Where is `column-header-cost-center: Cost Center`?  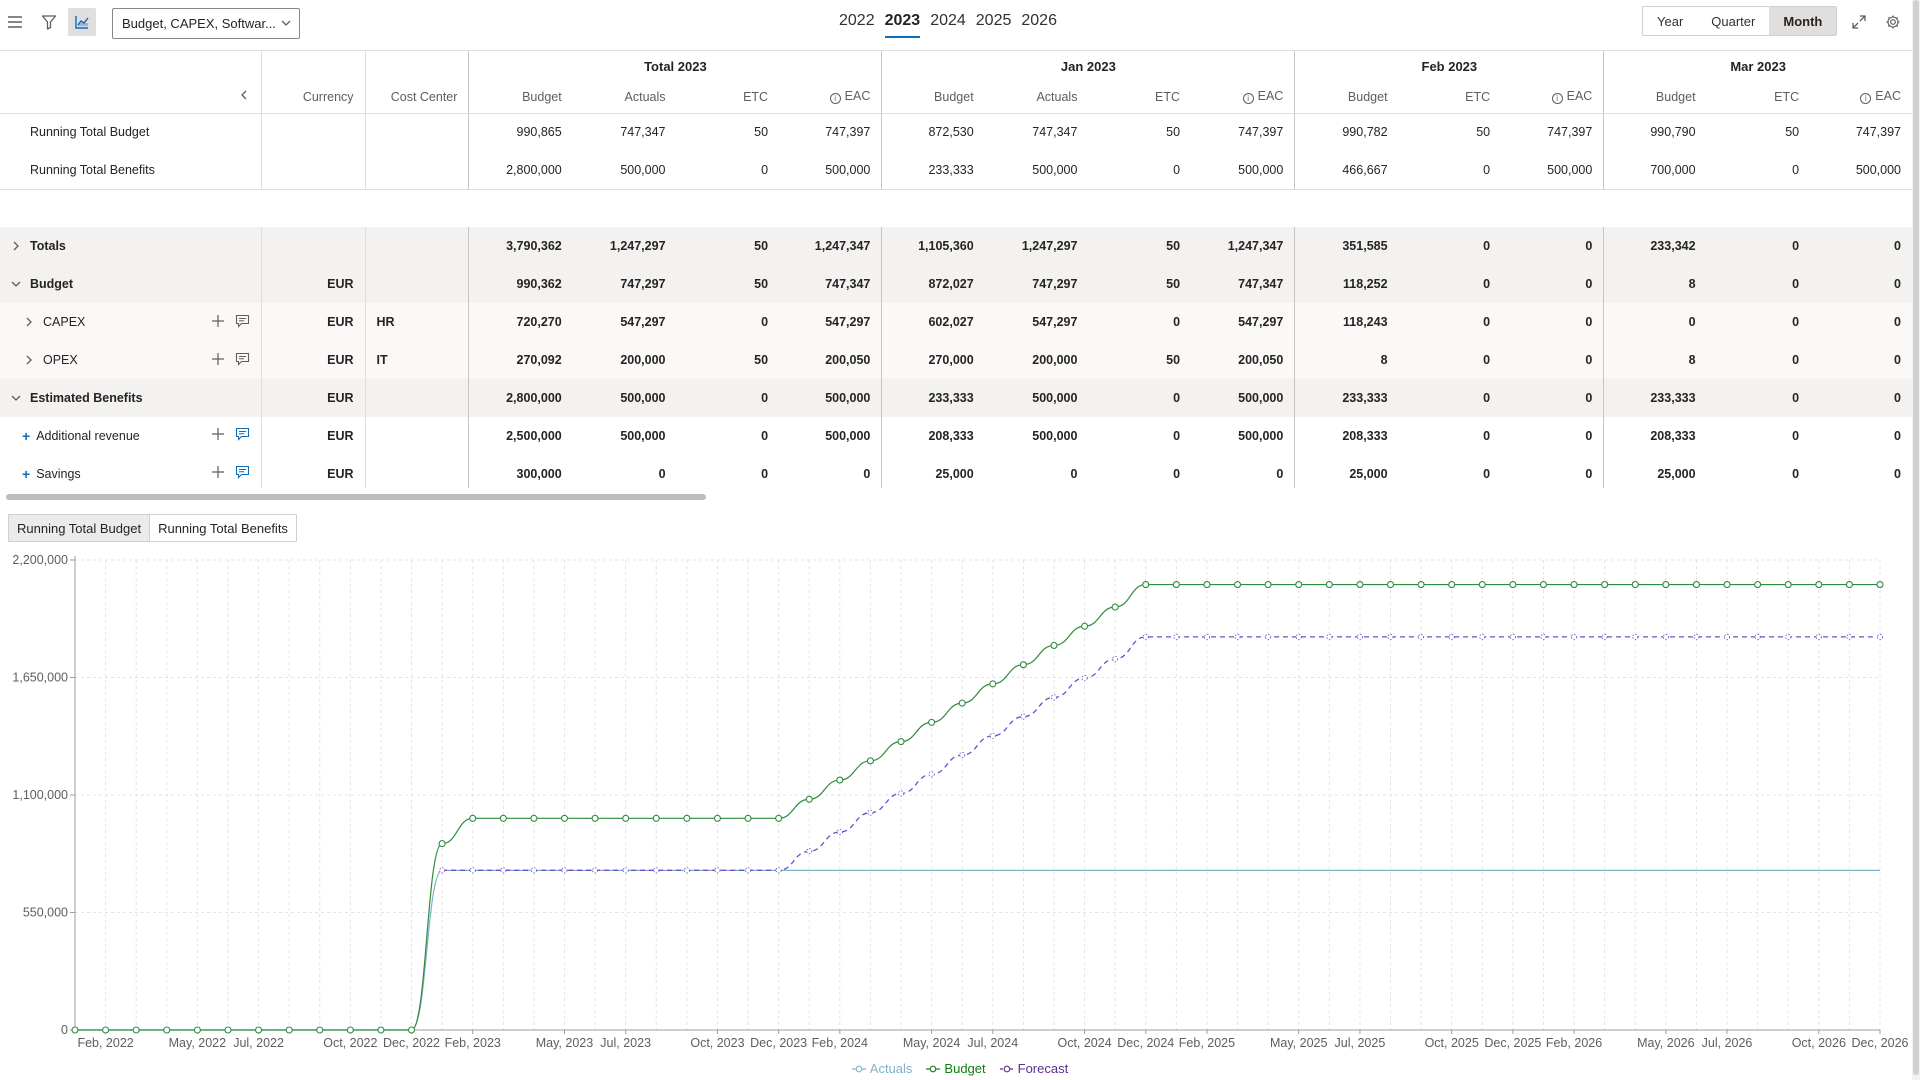
column-header-cost-center: Cost Center is located at coordinates (416, 97).